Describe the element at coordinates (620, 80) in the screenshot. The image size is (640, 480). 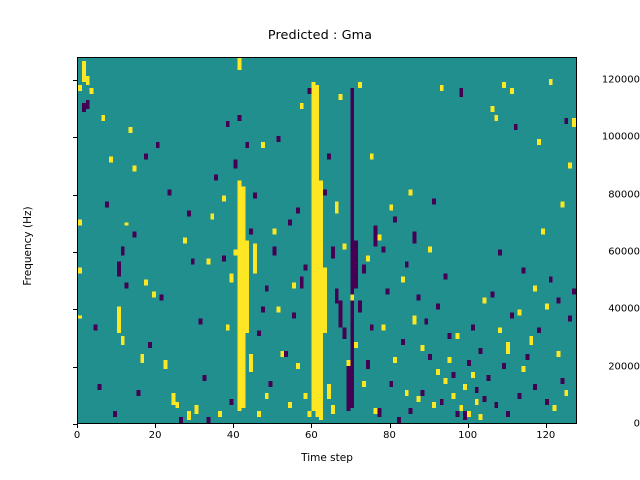
I see `y-tick-label: 120000` at that location.